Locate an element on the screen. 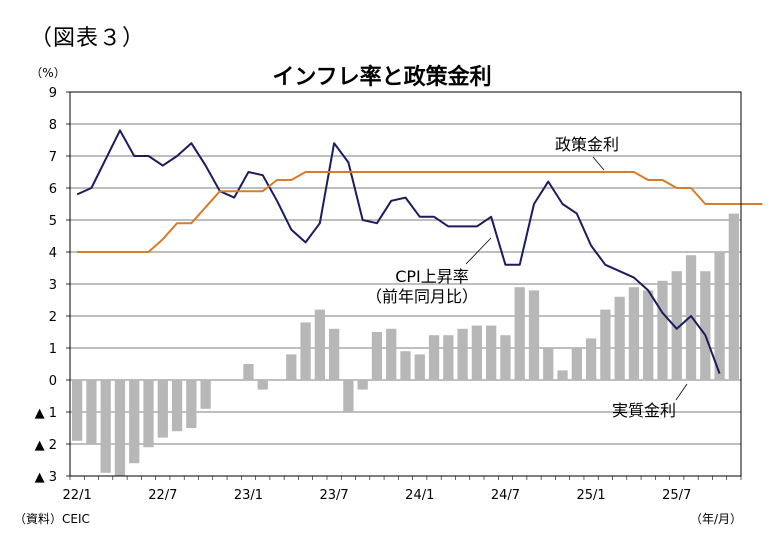 The height and width of the screenshot is (552, 772). x-tick-label: 22/1 is located at coordinates (77, 495).